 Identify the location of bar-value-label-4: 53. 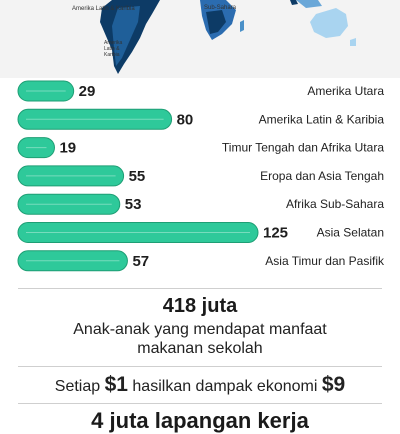
(133, 204).